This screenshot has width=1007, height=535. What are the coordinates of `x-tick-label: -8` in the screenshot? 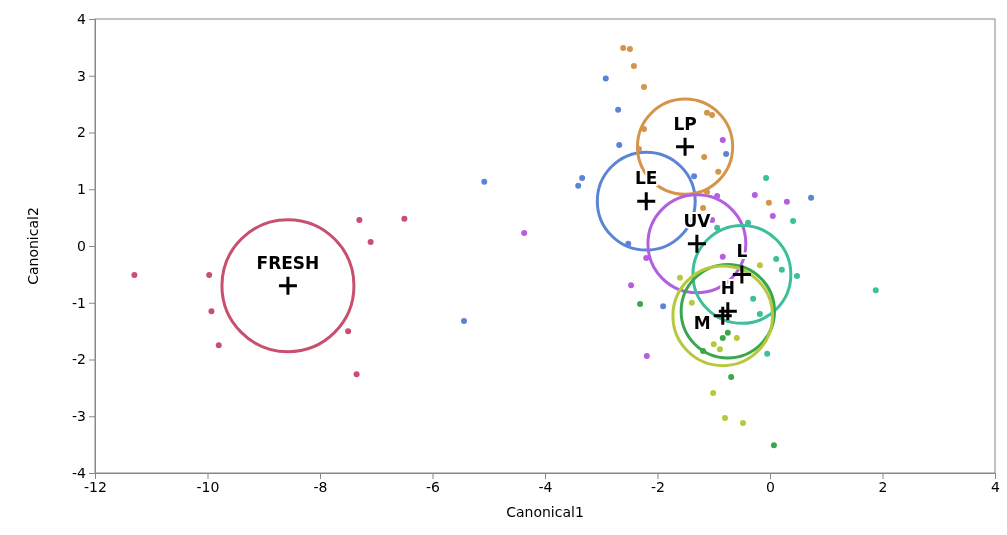 It's located at (320, 486).